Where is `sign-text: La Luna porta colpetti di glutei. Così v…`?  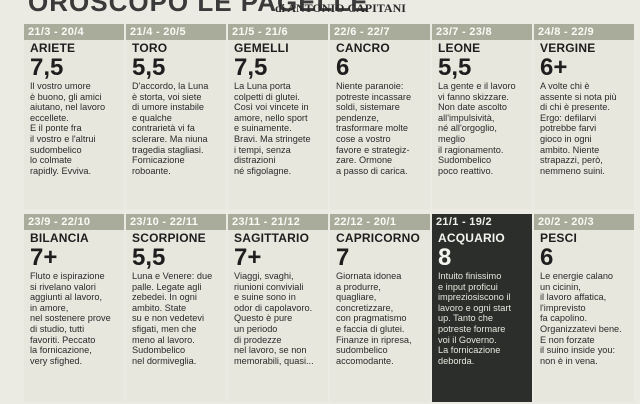 sign-text: La Luna porta colpetti di glutei. Così v… is located at coordinates (272, 128).